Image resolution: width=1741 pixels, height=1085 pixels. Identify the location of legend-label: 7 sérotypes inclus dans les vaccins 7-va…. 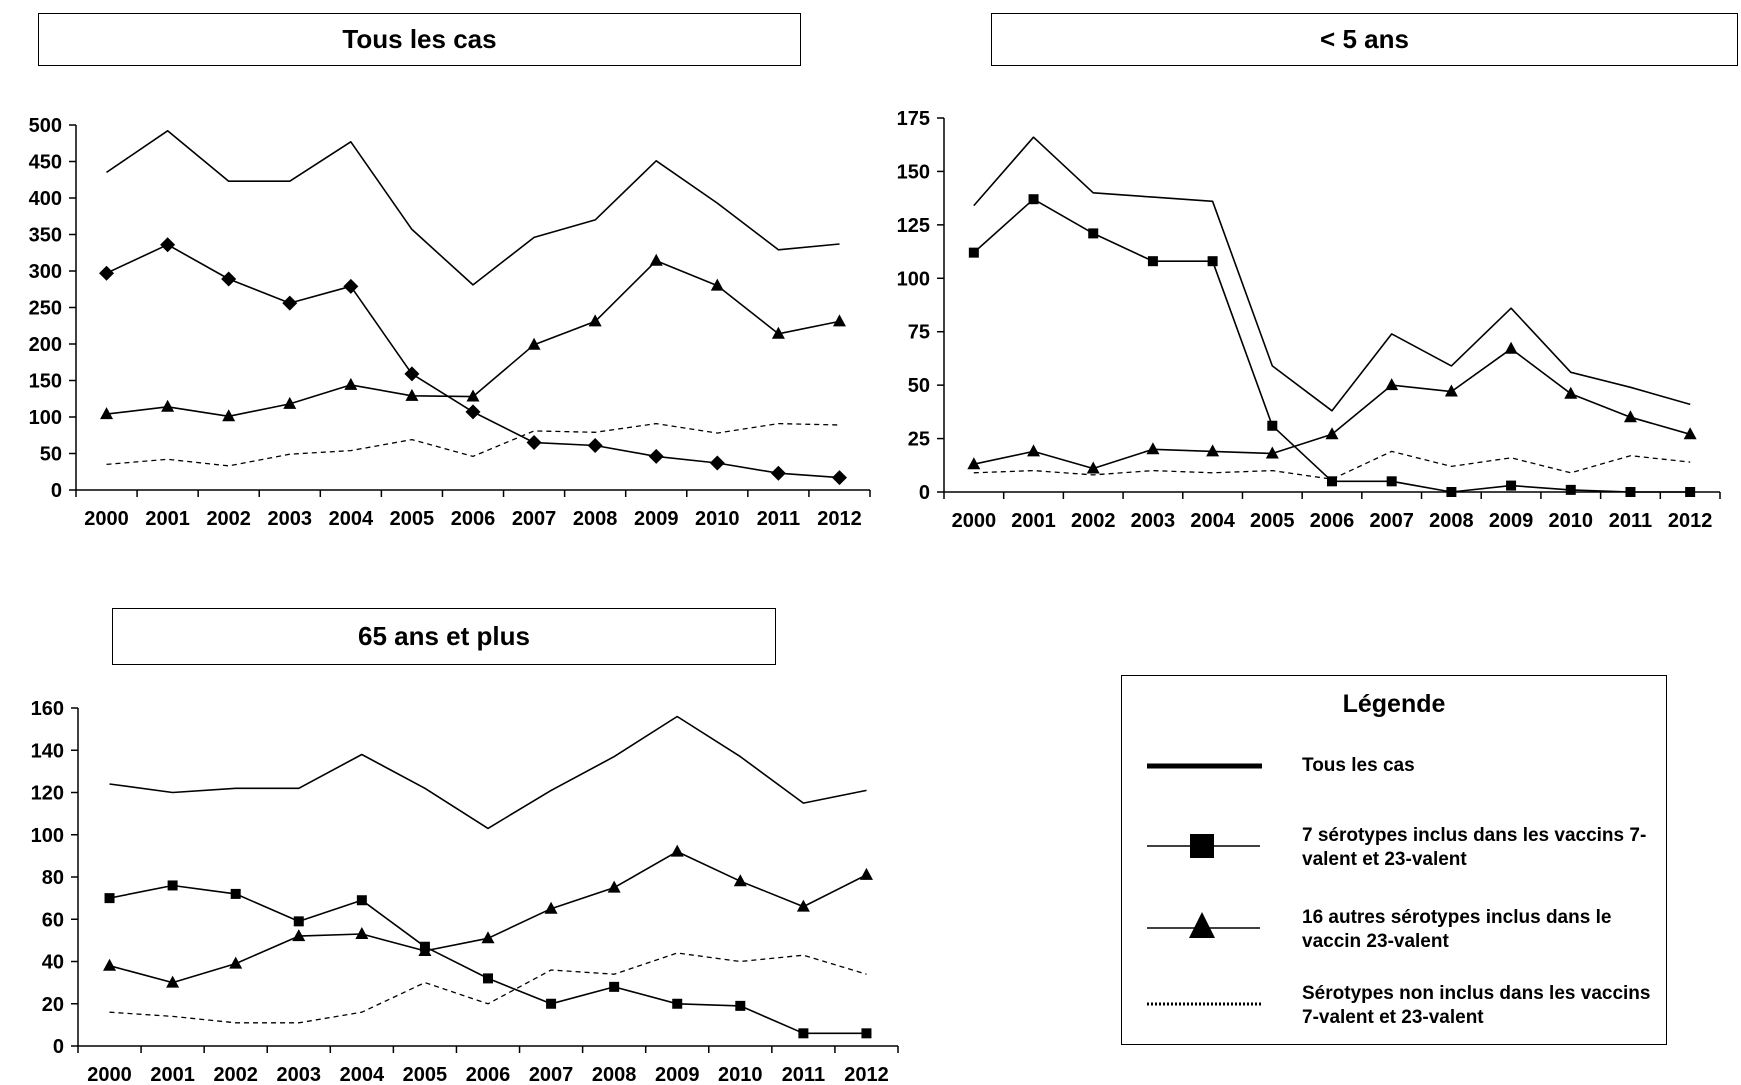
(1474, 847).